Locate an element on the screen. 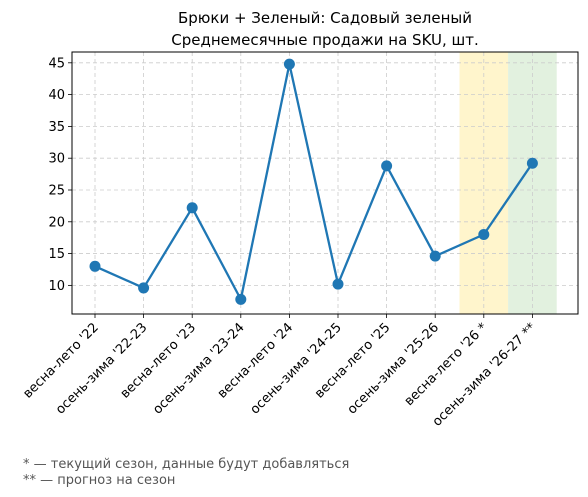  y-tick-label: 25 is located at coordinates (56, 190).